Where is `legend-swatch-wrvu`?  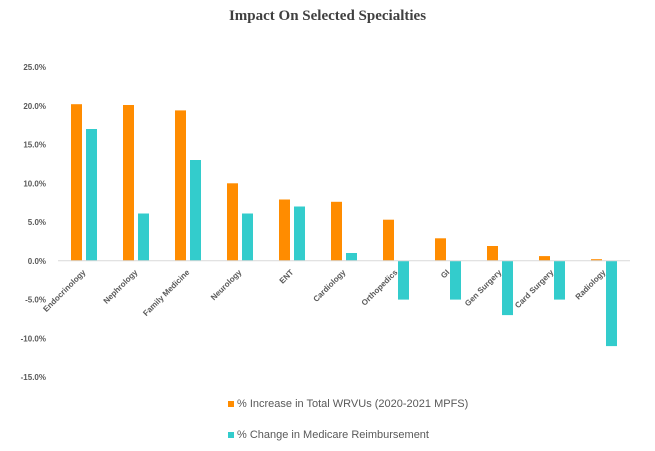
legend-swatch-wrvu is located at coordinates (231, 404).